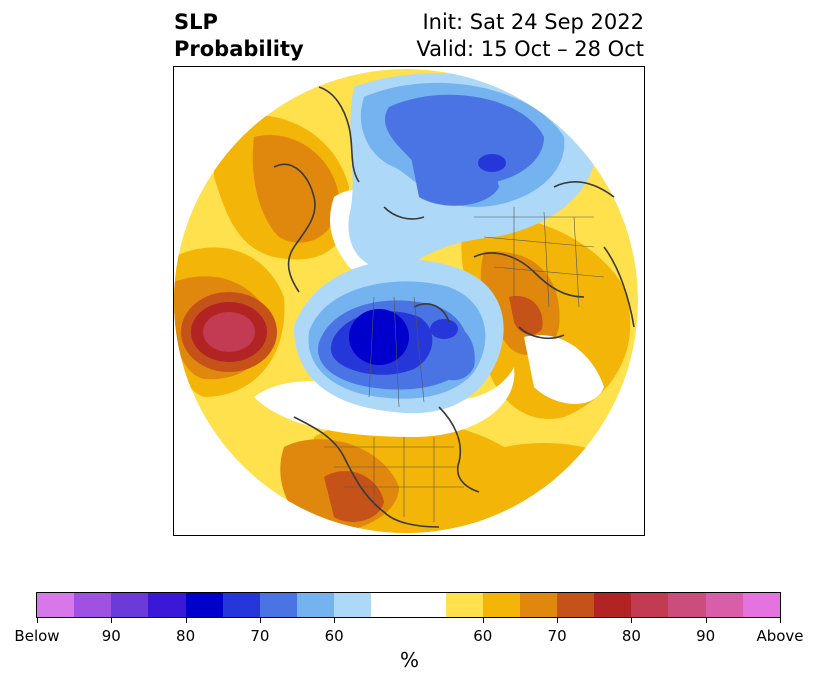 The image size is (819, 686). I want to click on title-variable: SLP, so click(196, 22).